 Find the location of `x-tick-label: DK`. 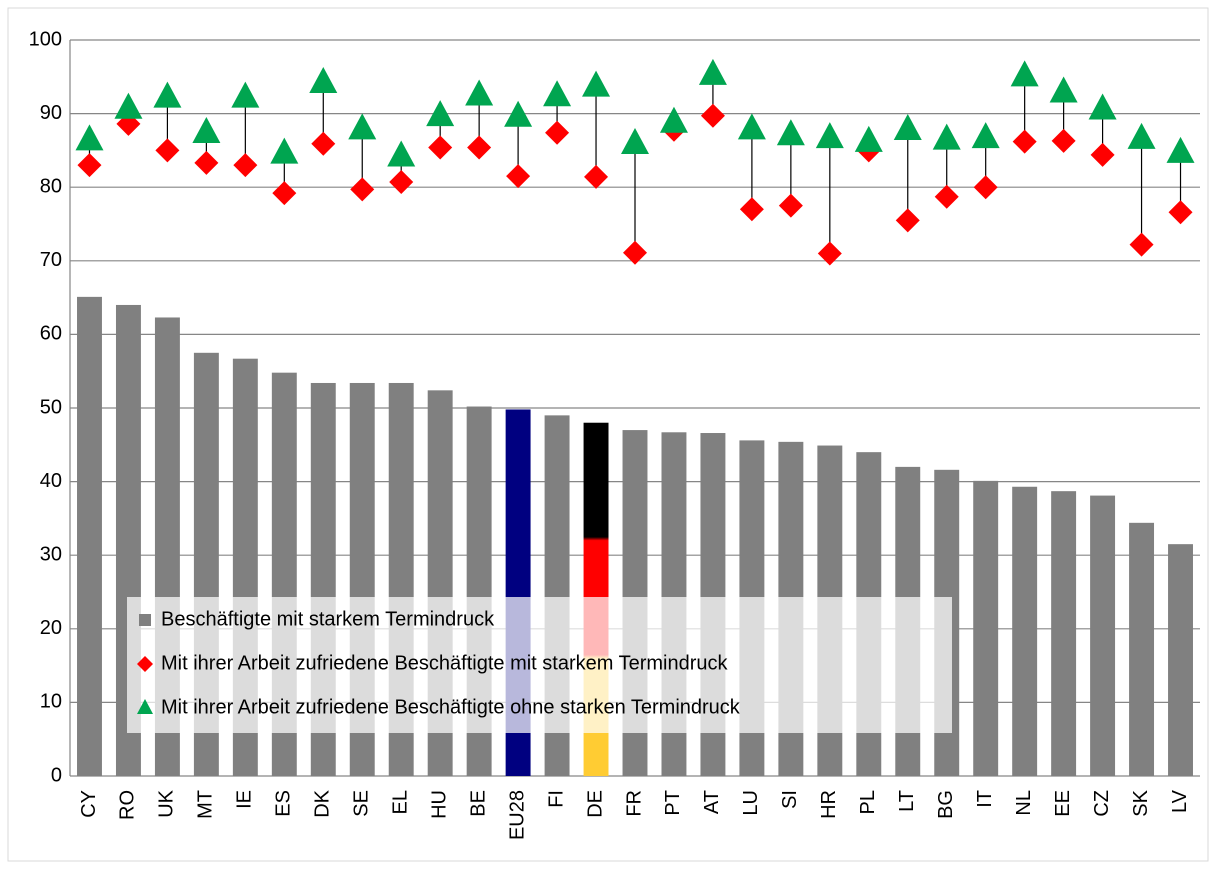

x-tick-label: DK is located at coordinates (323, 803).